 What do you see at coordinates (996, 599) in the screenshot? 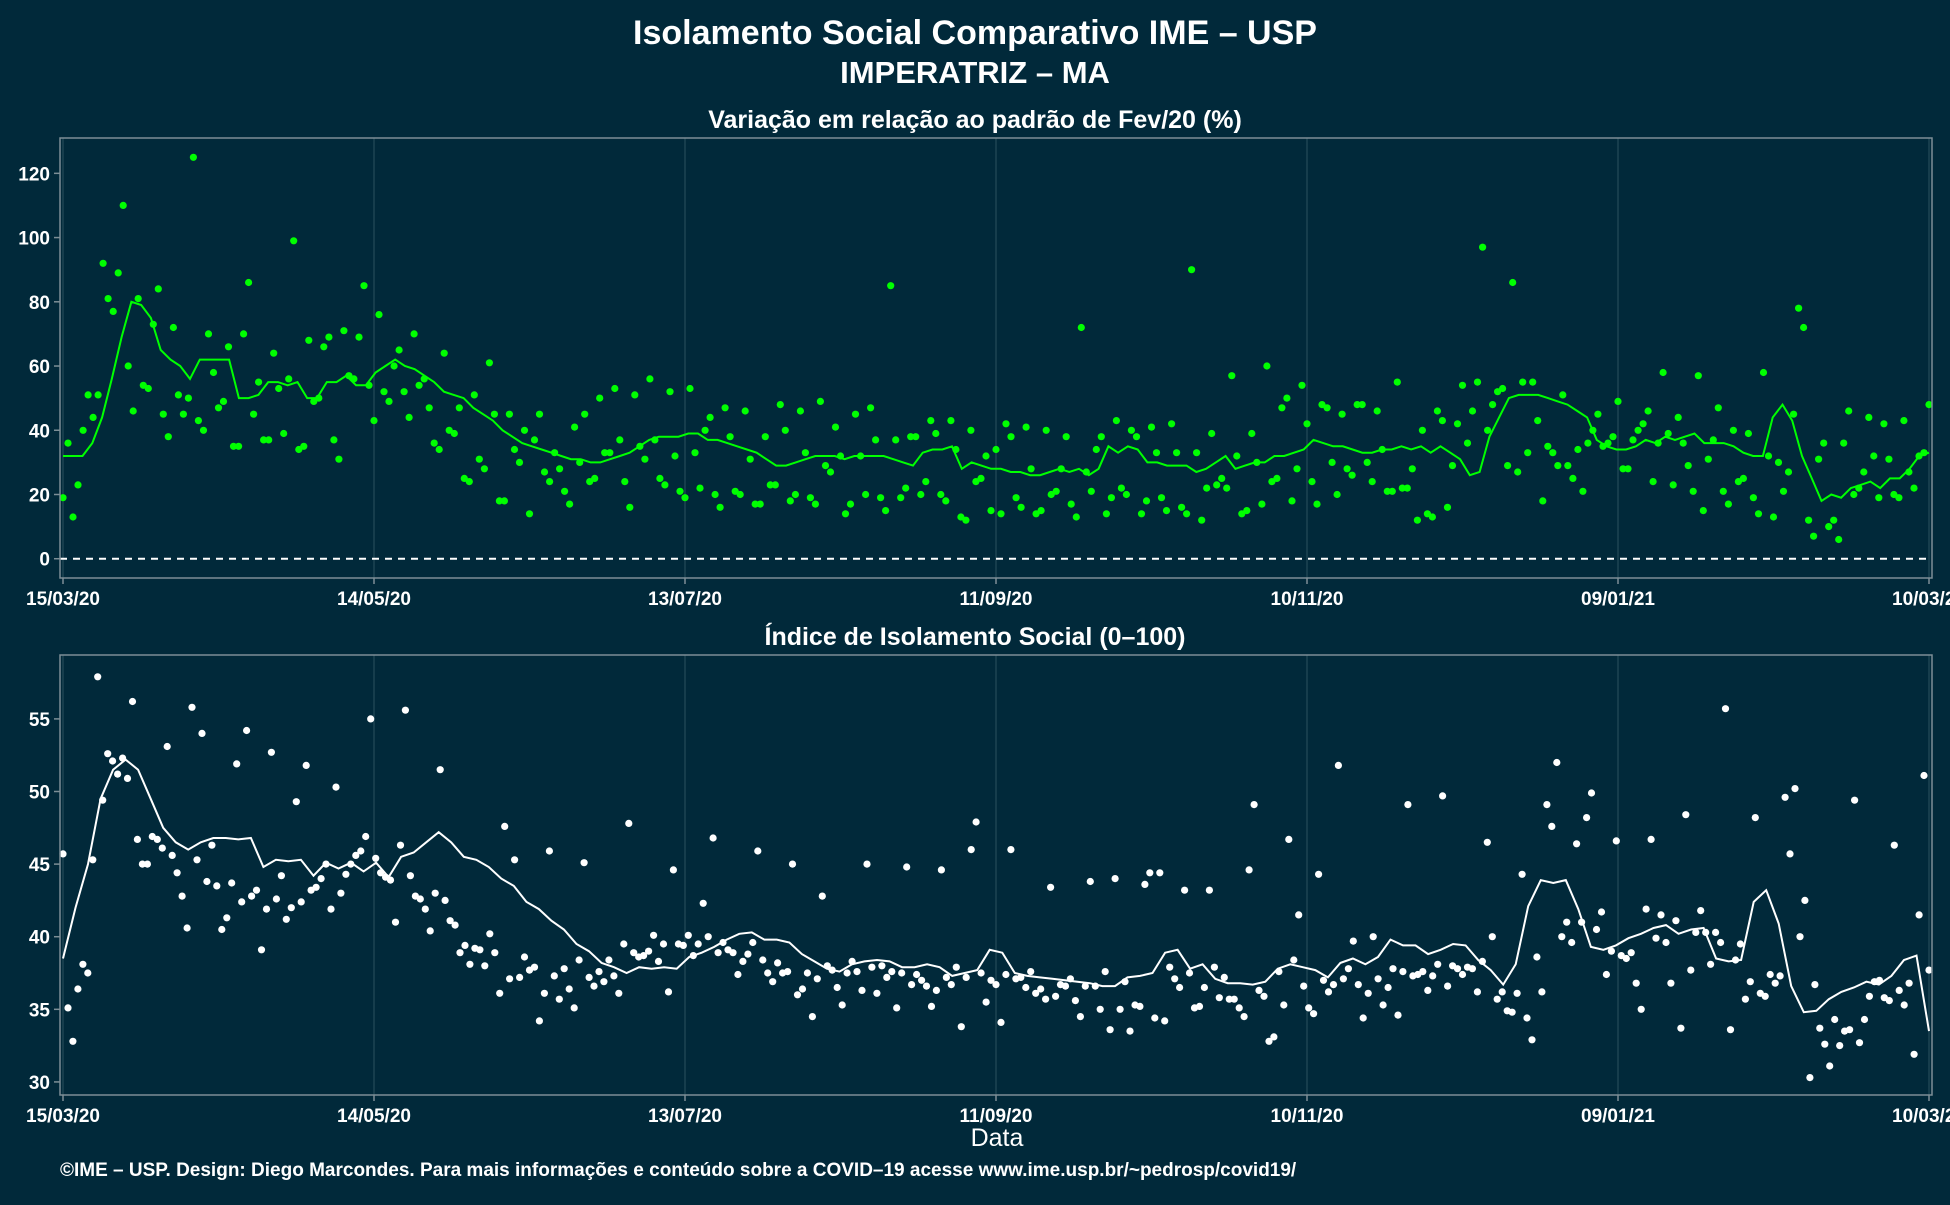
I see `x-tick-label: 11/09/20` at bounding box center [996, 599].